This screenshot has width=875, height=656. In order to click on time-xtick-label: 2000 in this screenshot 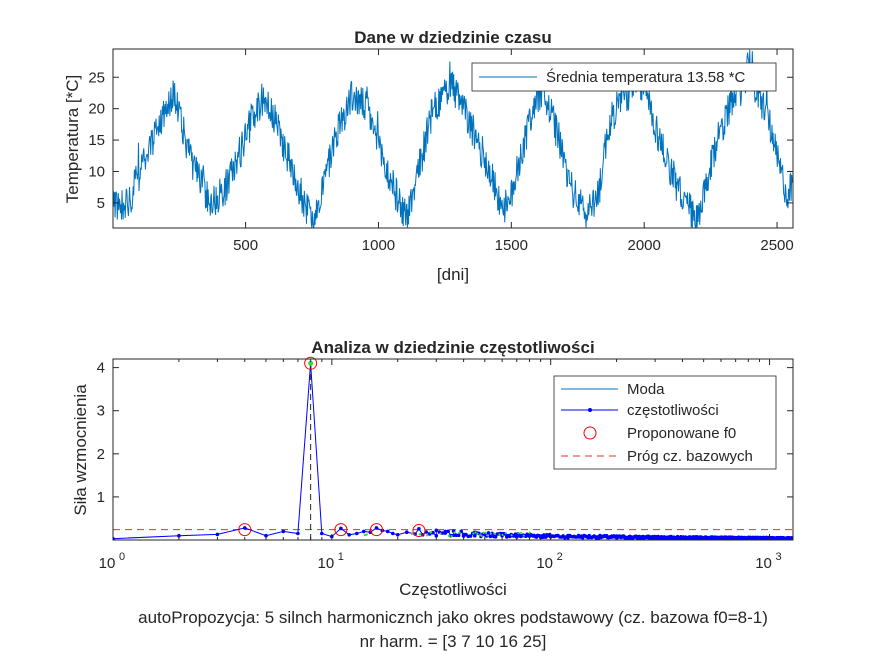, I will do `click(644, 245)`.